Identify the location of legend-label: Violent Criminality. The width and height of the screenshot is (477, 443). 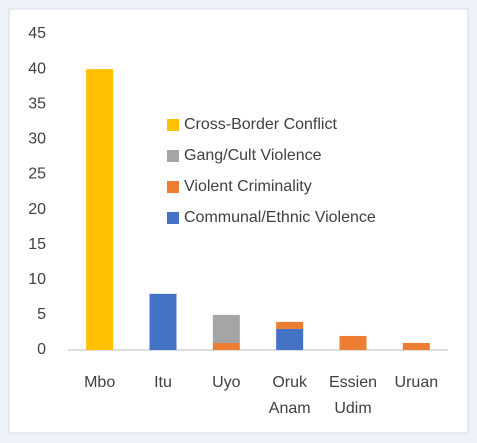
(248, 186).